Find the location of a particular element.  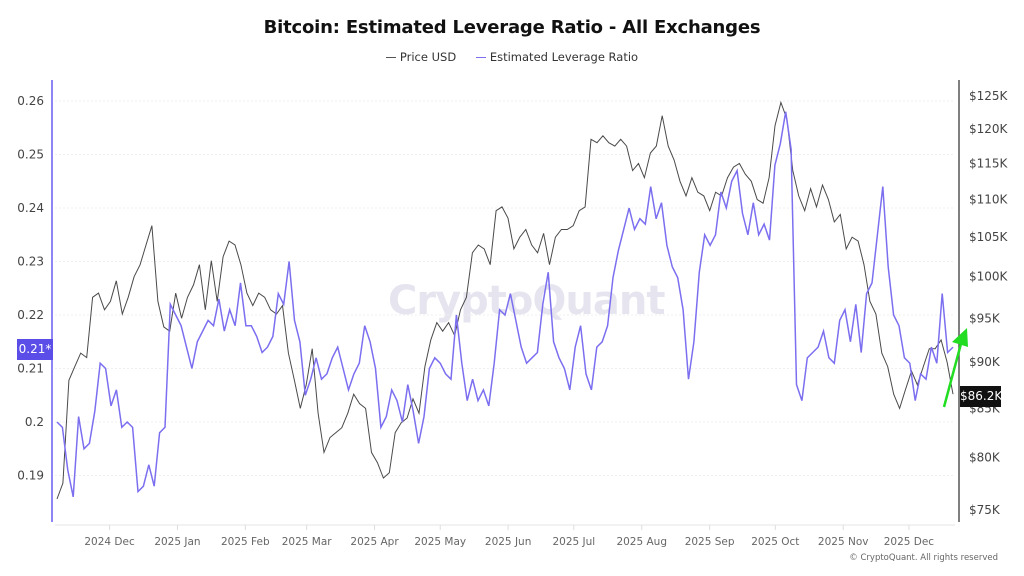

x-tick-label: 2025 Dec is located at coordinates (909, 542).